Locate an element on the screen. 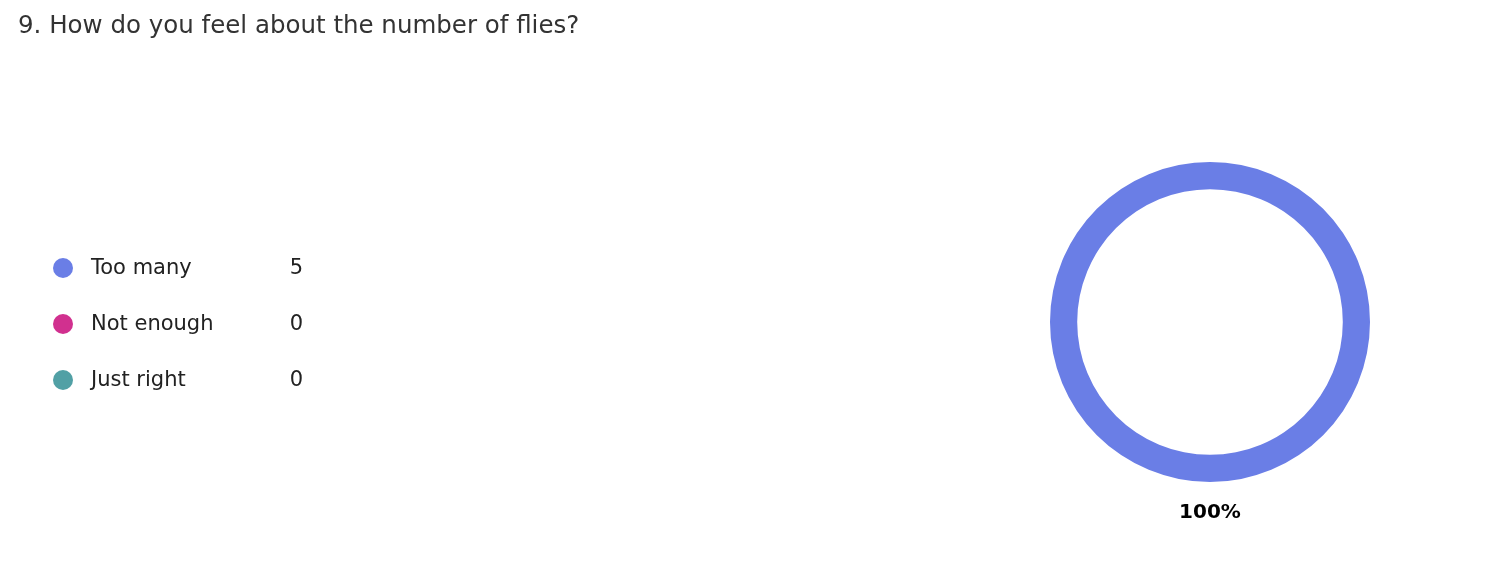  legend-label: Just right is located at coordinates (137, 379).